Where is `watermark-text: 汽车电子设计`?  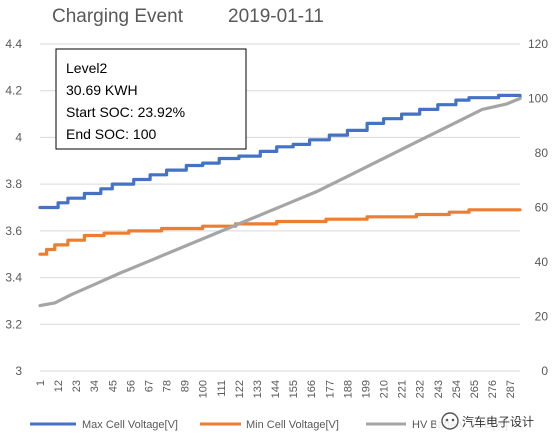
watermark-text: 汽车电子设计 is located at coordinates (498, 421).